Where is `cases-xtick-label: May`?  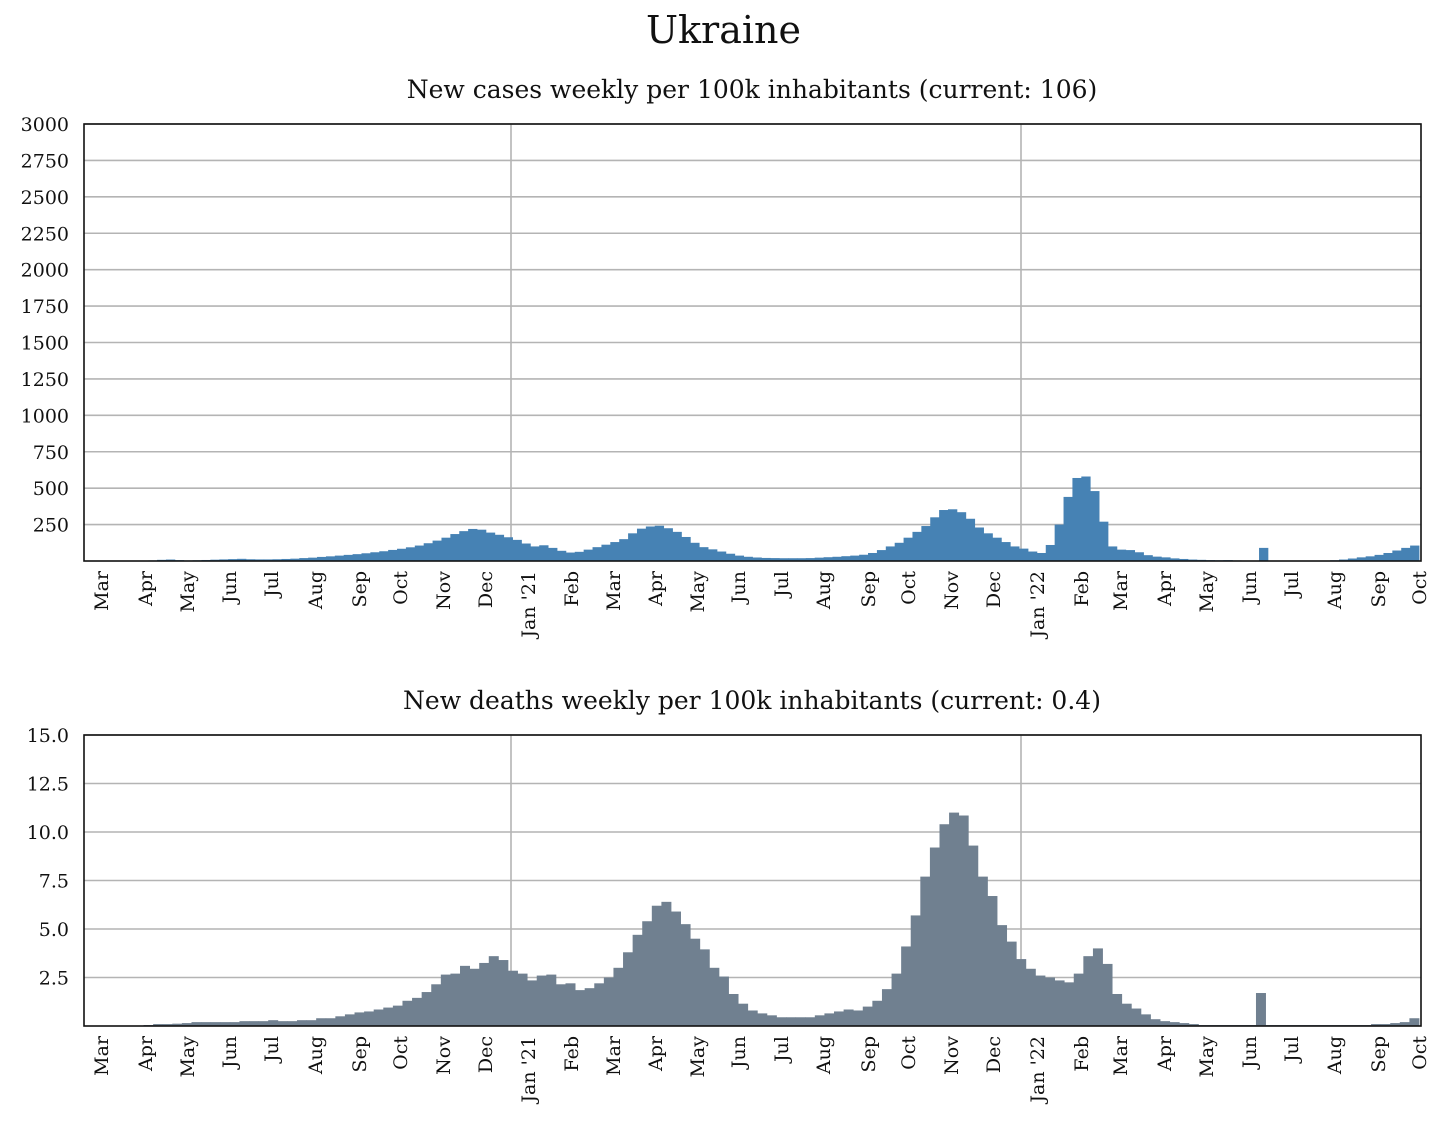 cases-xtick-label: May is located at coordinates (1207, 592).